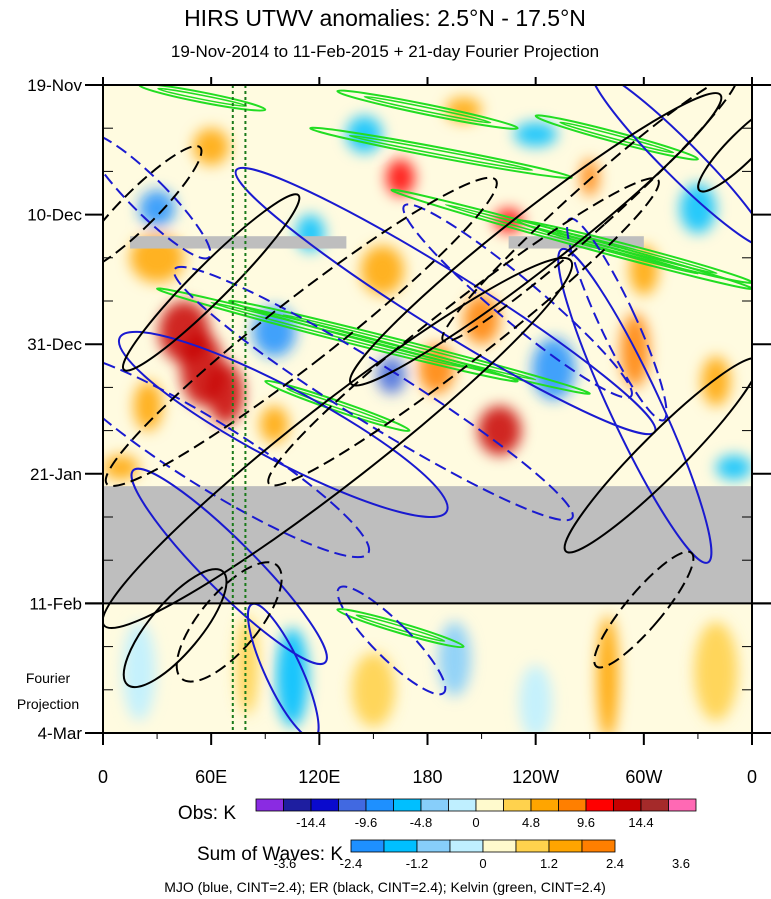 This screenshot has height=899, width=771. I want to click on waves-colorbar-tick-4: 1.2, so click(549, 863).